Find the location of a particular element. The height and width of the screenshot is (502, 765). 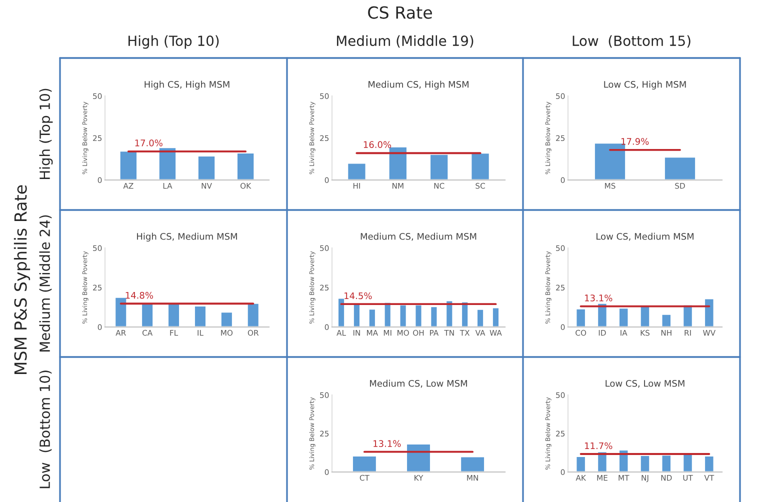

ref-line-label: 14.8% is located at coordinates (140, 295).